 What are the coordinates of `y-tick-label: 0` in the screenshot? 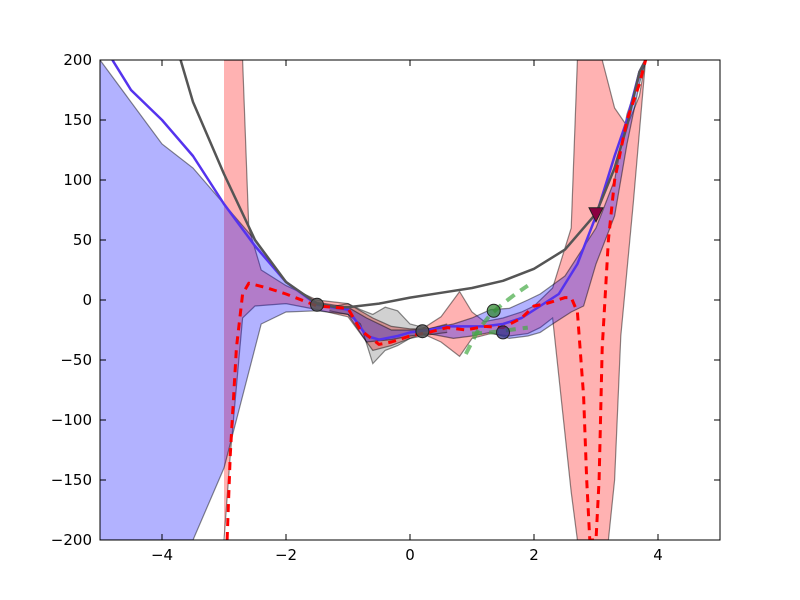 It's located at (87, 300).